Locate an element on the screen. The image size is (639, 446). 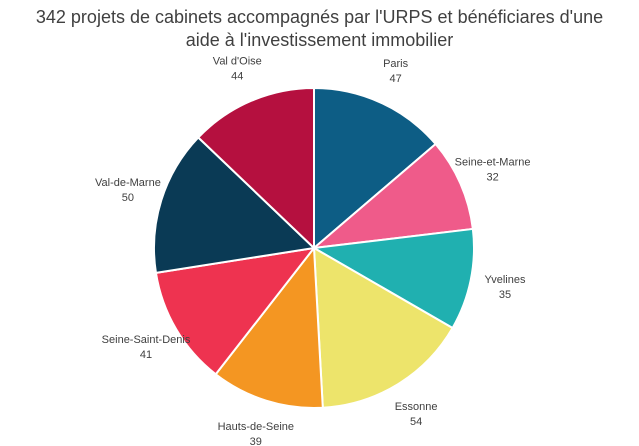
slice-label-seine-et-marne: Seine-et-Marne is located at coordinates (493, 163).